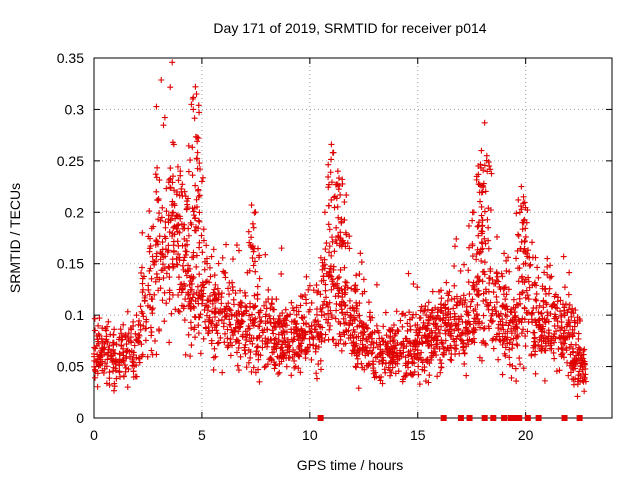 The height and width of the screenshot is (480, 640). What do you see at coordinates (310, 435) in the screenshot?
I see `x-tick-label: 10` at bounding box center [310, 435].